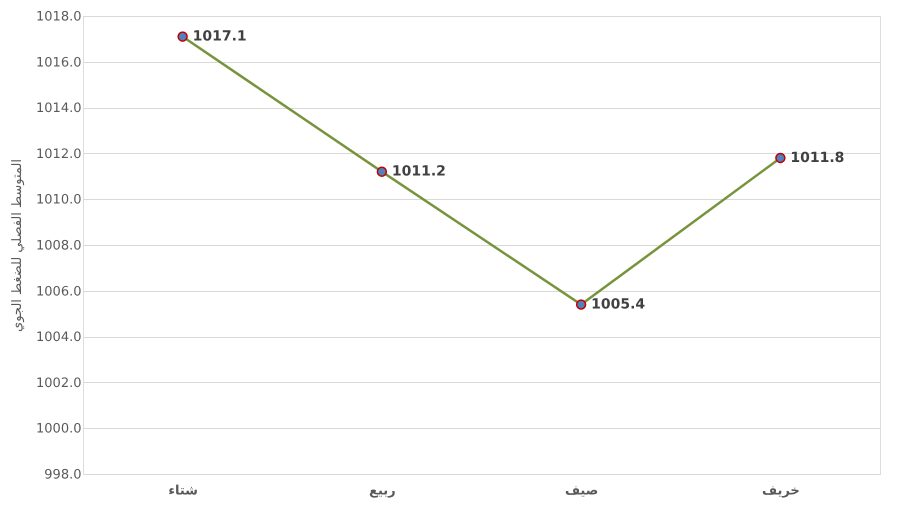 The image size is (905, 518). Describe the element at coordinates (59, 17) in the screenshot. I see `y-tick-label: 1018.0` at that location.